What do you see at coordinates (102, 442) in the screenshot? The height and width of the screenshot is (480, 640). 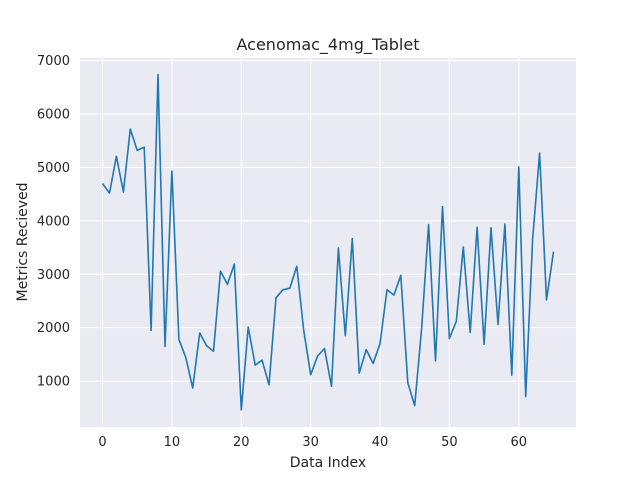 I see `x-tick-label: 0` at bounding box center [102, 442].